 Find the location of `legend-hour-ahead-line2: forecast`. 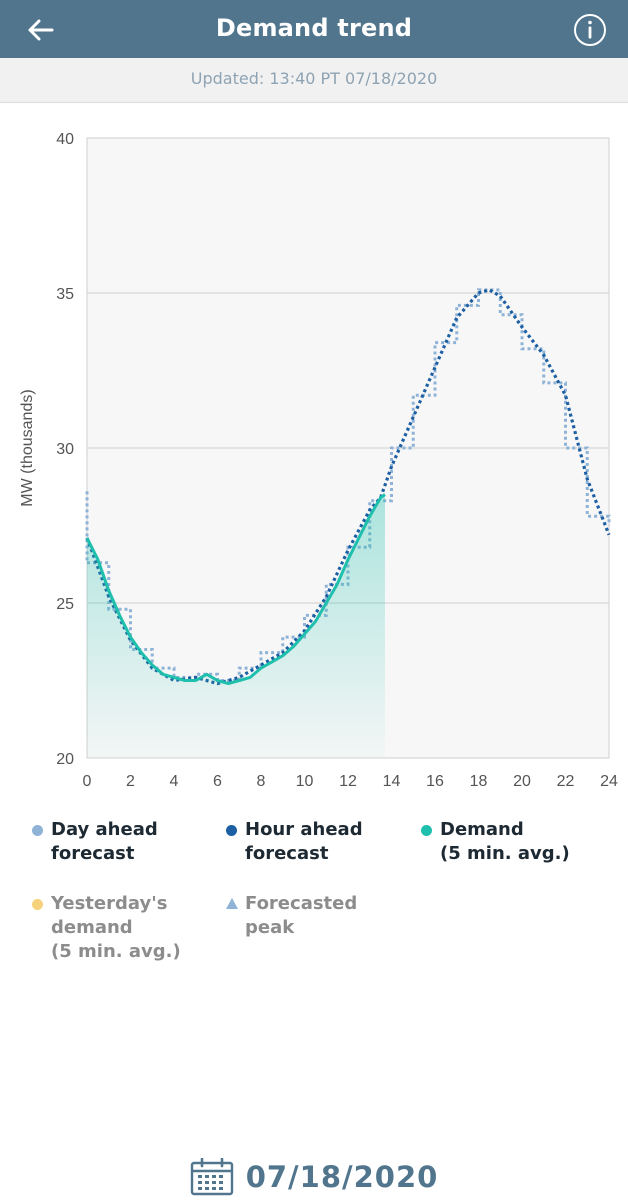

legend-hour-ahead-line2: forecast is located at coordinates (287, 853).